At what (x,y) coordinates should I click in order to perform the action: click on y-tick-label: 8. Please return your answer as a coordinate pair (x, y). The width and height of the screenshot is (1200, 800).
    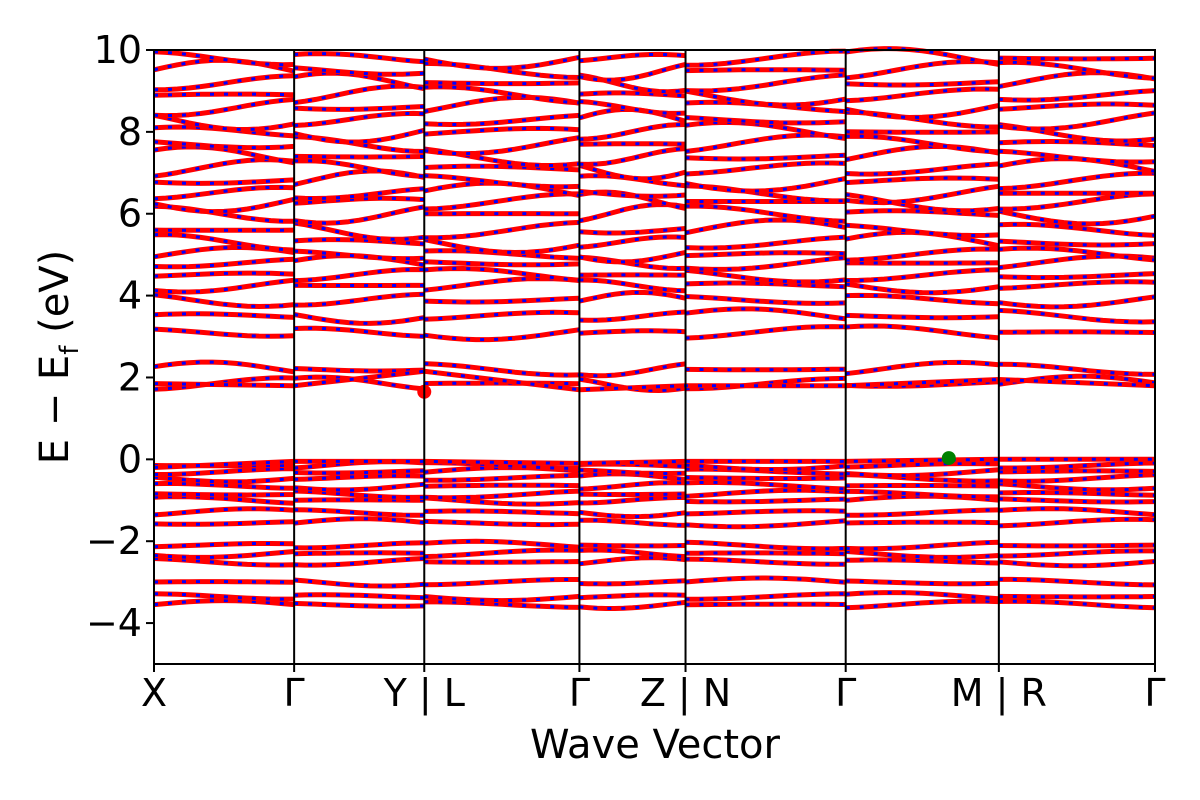
    Looking at the image, I should click on (130, 132).